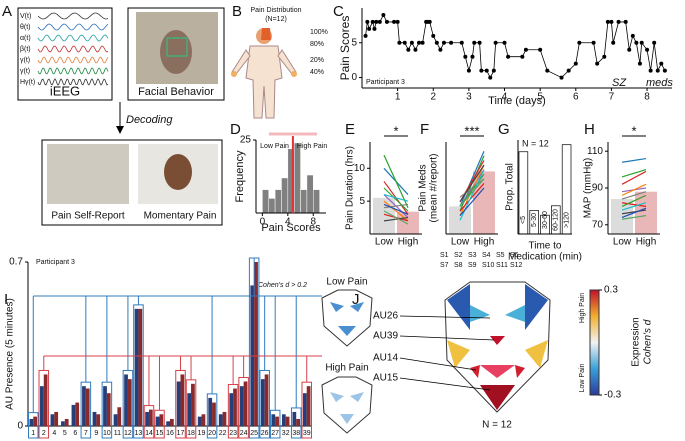  What do you see at coordinates (460, 242) in the screenshot?
I see `x-tick-label: Low` at bounding box center [460, 242].